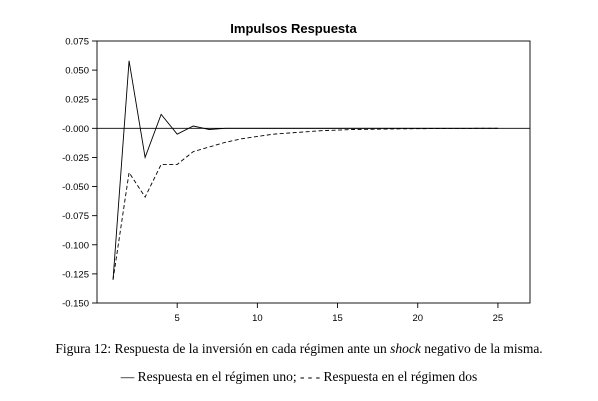 The width and height of the screenshot is (598, 401). I want to click on y-tick-label: -0.075, so click(75, 216).